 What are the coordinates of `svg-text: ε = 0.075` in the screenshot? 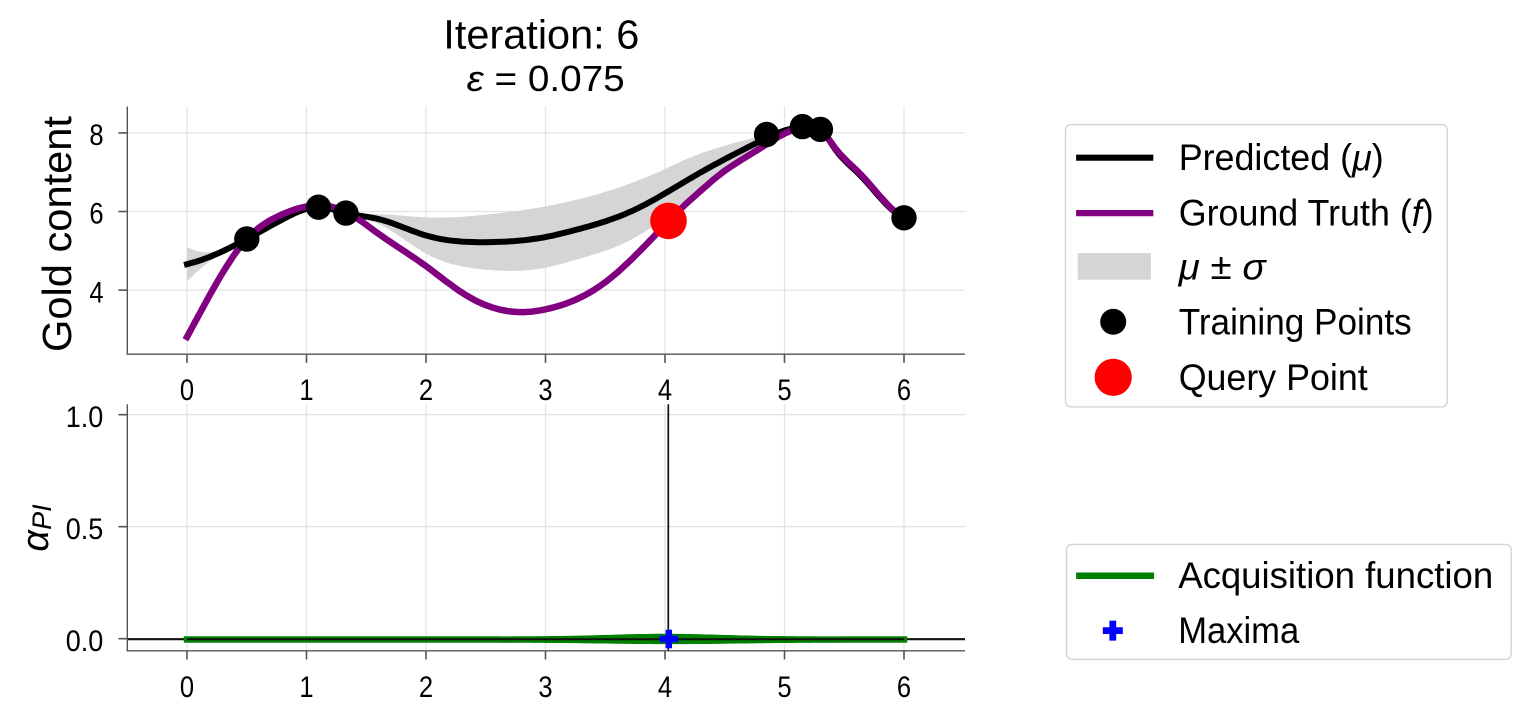 It's located at (546, 78).